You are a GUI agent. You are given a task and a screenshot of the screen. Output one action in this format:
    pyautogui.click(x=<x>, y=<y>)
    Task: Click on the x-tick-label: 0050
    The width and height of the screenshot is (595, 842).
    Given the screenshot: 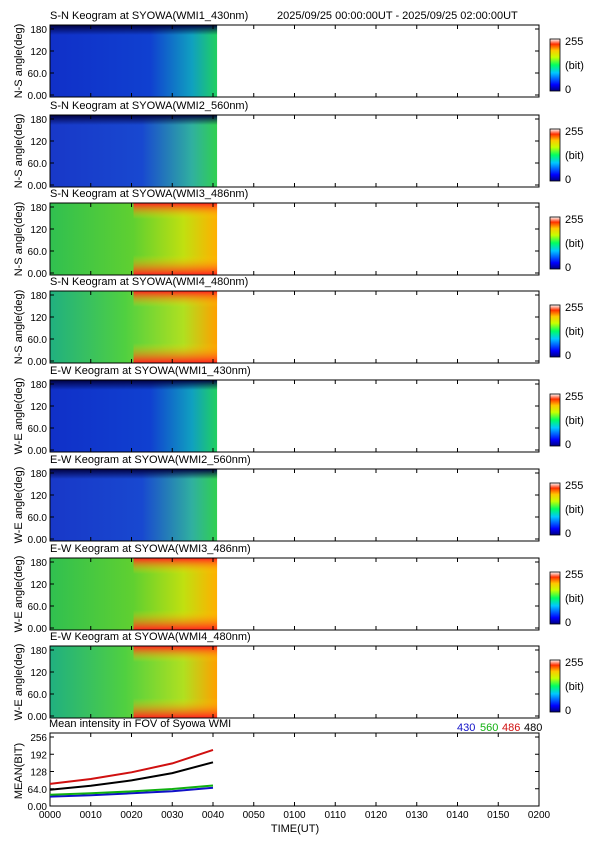 What is the action you would take?
    pyautogui.click(x=254, y=815)
    